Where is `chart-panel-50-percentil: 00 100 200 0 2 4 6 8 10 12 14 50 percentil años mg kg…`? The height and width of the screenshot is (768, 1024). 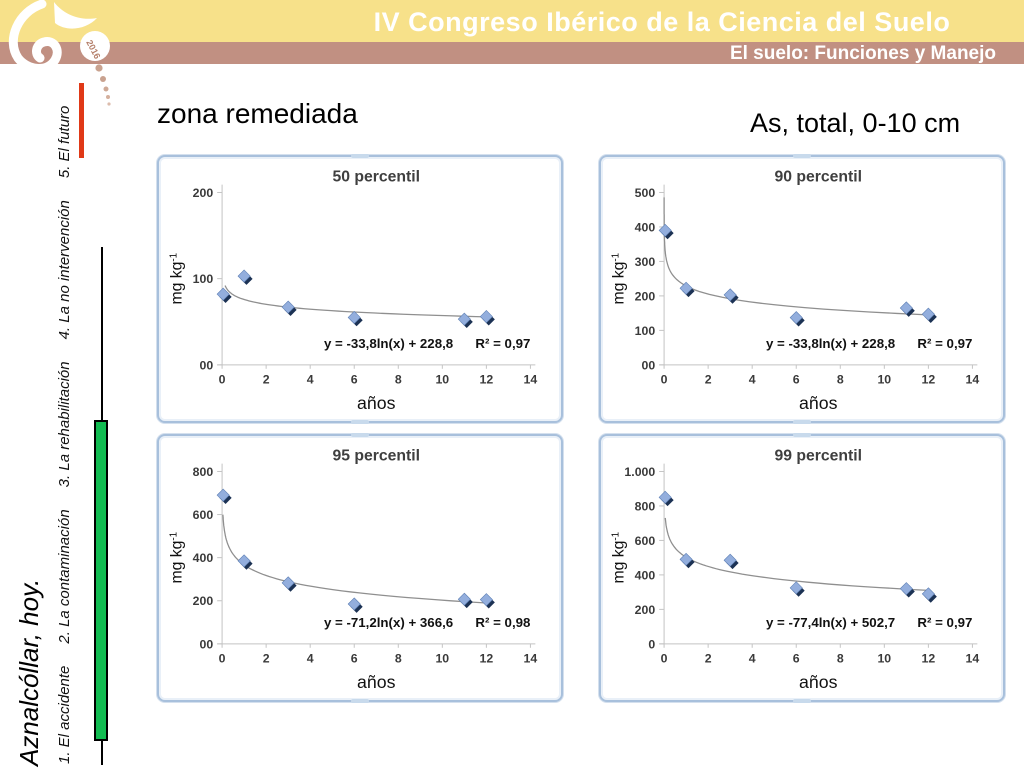
chart-panel-50-percentil: 00 100 200 0 2 4 6 8 10 12 14 50 percentil años mg kg… is located at coordinates (360, 289).